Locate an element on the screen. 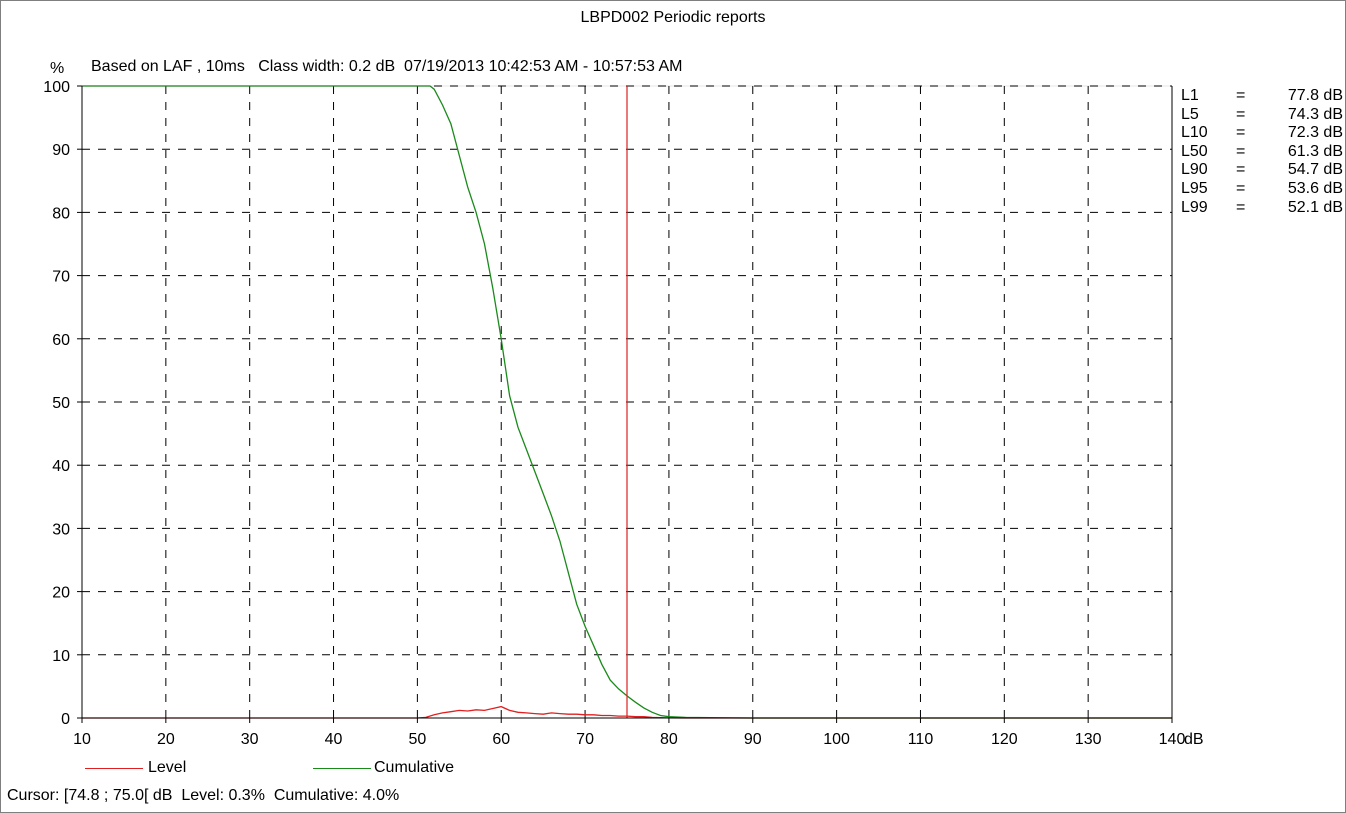 This screenshot has height=813, width=1346. legend-level-swatch is located at coordinates (114, 768).